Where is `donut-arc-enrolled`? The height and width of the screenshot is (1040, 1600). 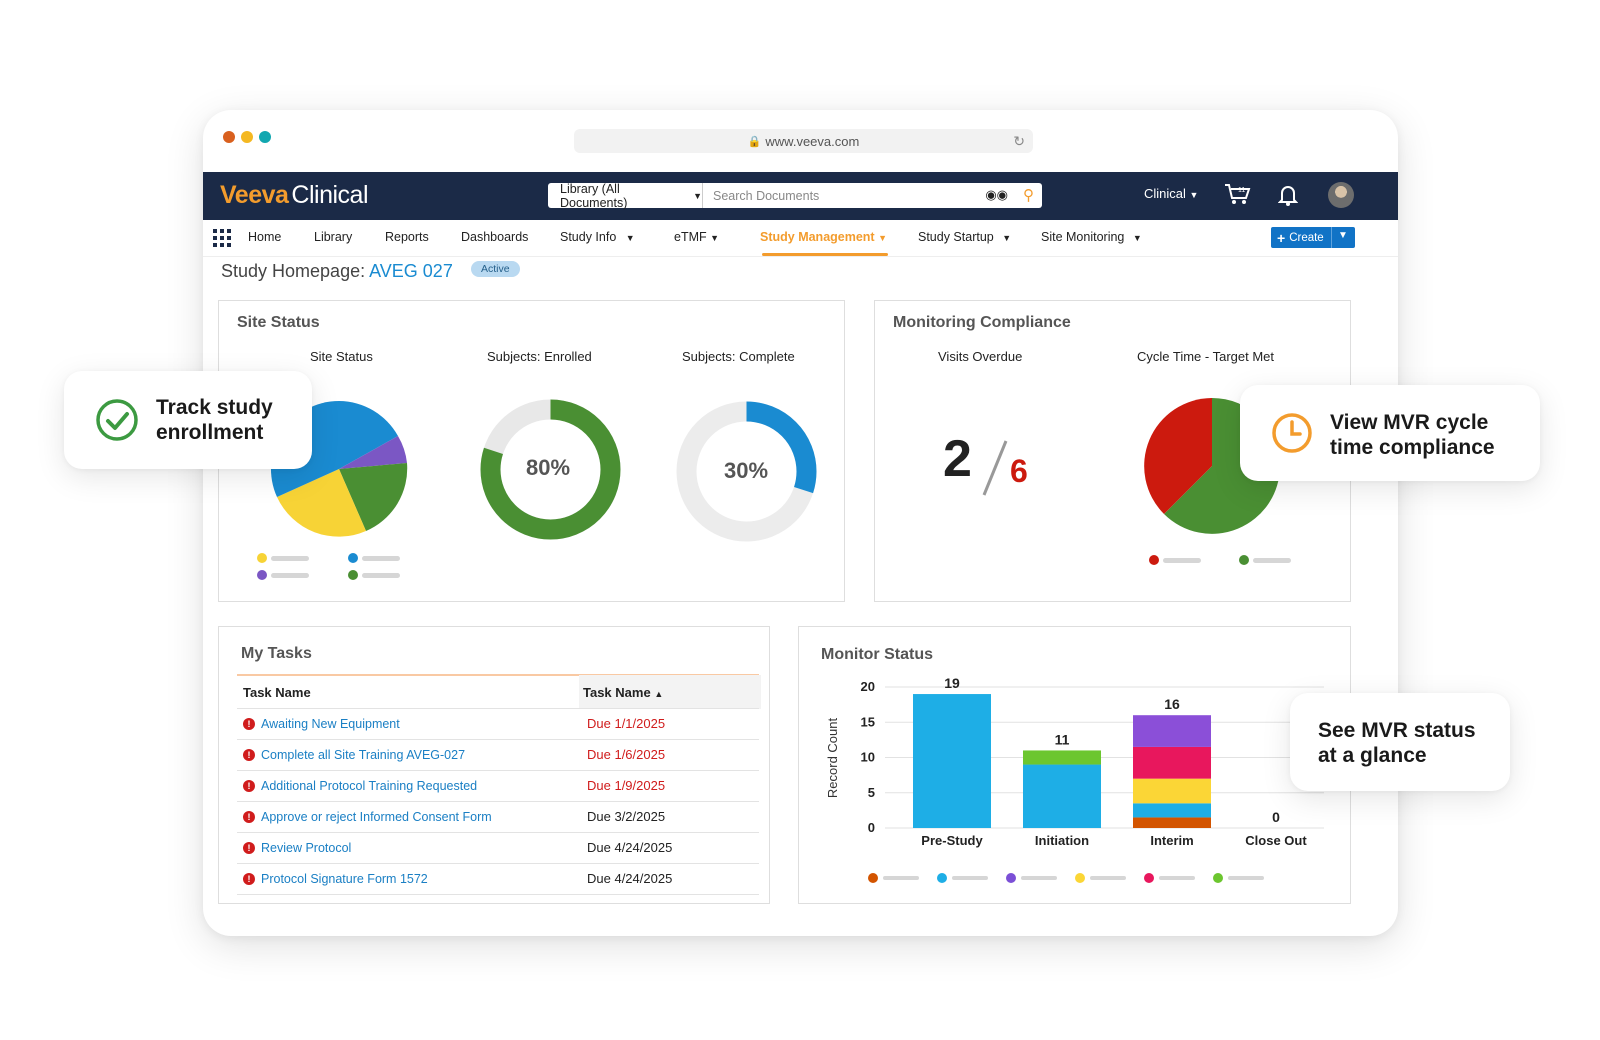 donut-arc-enrolled is located at coordinates (550, 469).